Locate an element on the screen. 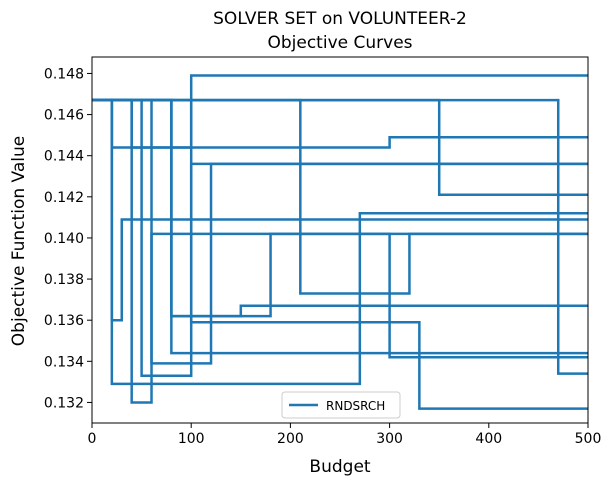 Image resolution: width=613 pixels, height=487 pixels. x-axis-label: Budget is located at coordinates (339, 467).